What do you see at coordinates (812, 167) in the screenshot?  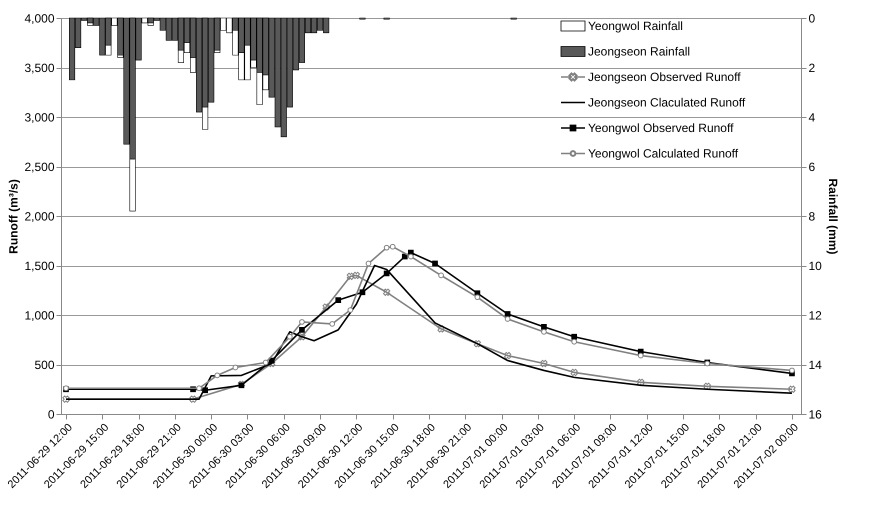 I see `y2-tick-label: 6` at bounding box center [812, 167].